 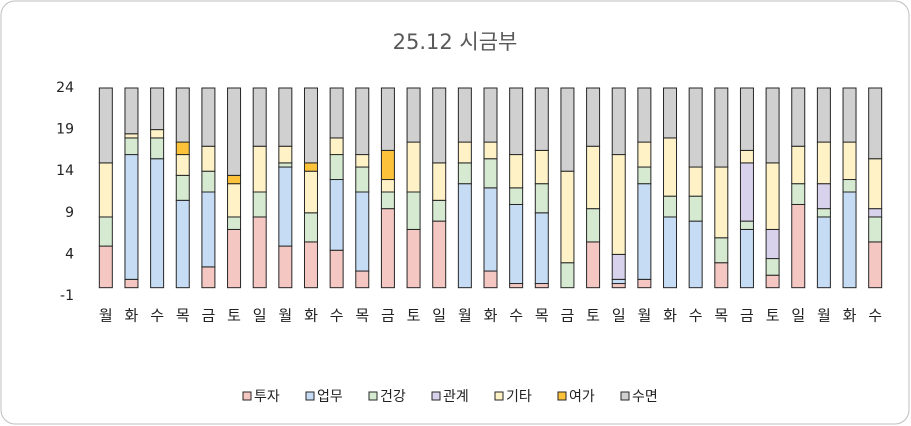 I want to click on y-tick-label: 9, so click(x=69, y=213).